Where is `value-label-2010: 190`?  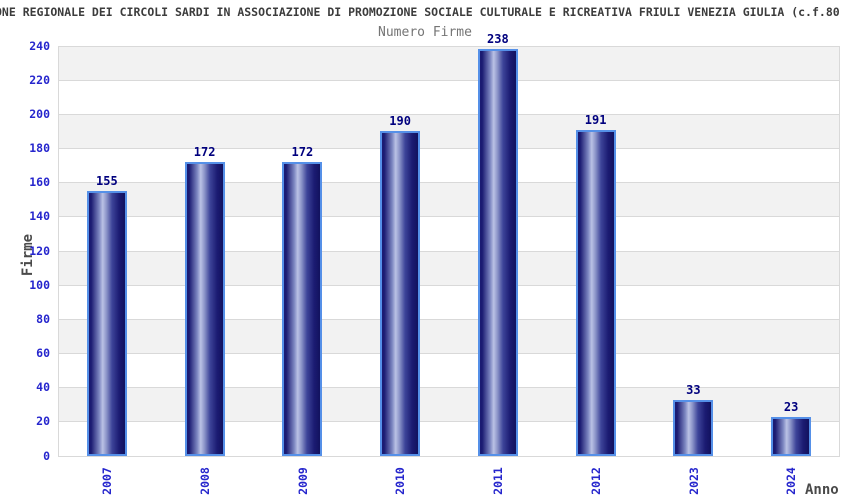
value-label-2010: 190 is located at coordinates (400, 121).